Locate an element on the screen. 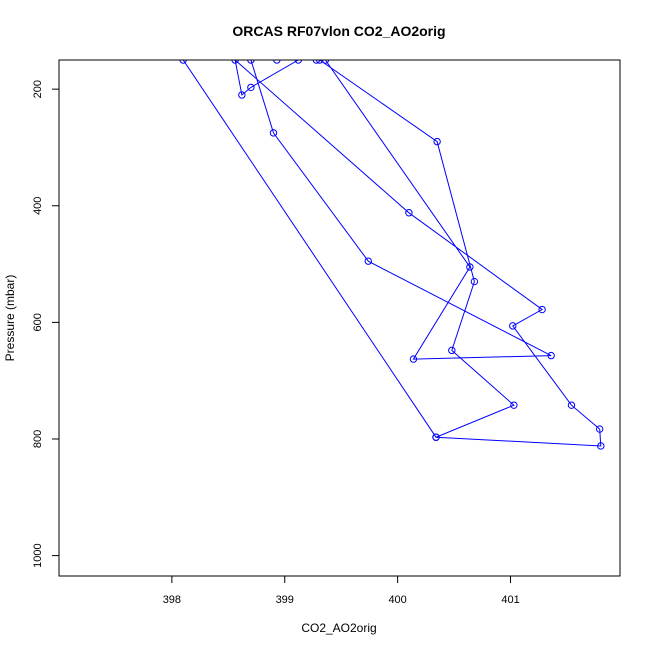  y-axis-label: Pressure (mbar) is located at coordinates (10, 318).